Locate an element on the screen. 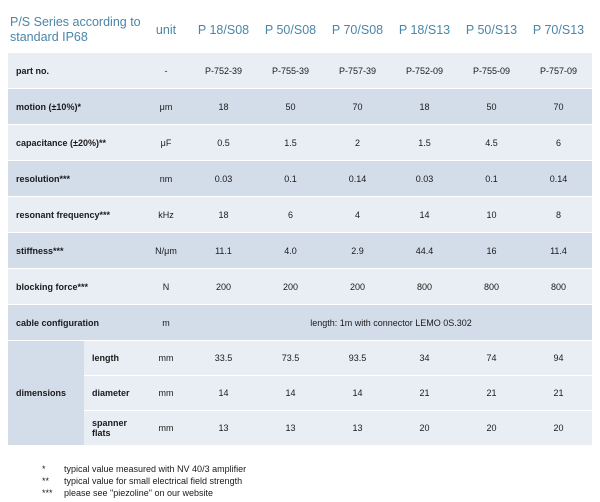 The width and height of the screenshot is (600, 502). model-header: P 50/S13 is located at coordinates (491, 30).